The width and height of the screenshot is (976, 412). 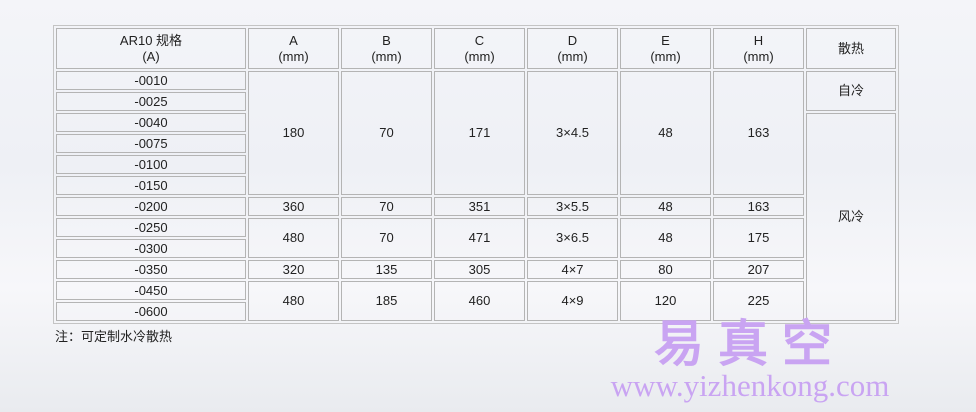 I want to click on dimension-cell: 3×5.5, so click(x=572, y=206).